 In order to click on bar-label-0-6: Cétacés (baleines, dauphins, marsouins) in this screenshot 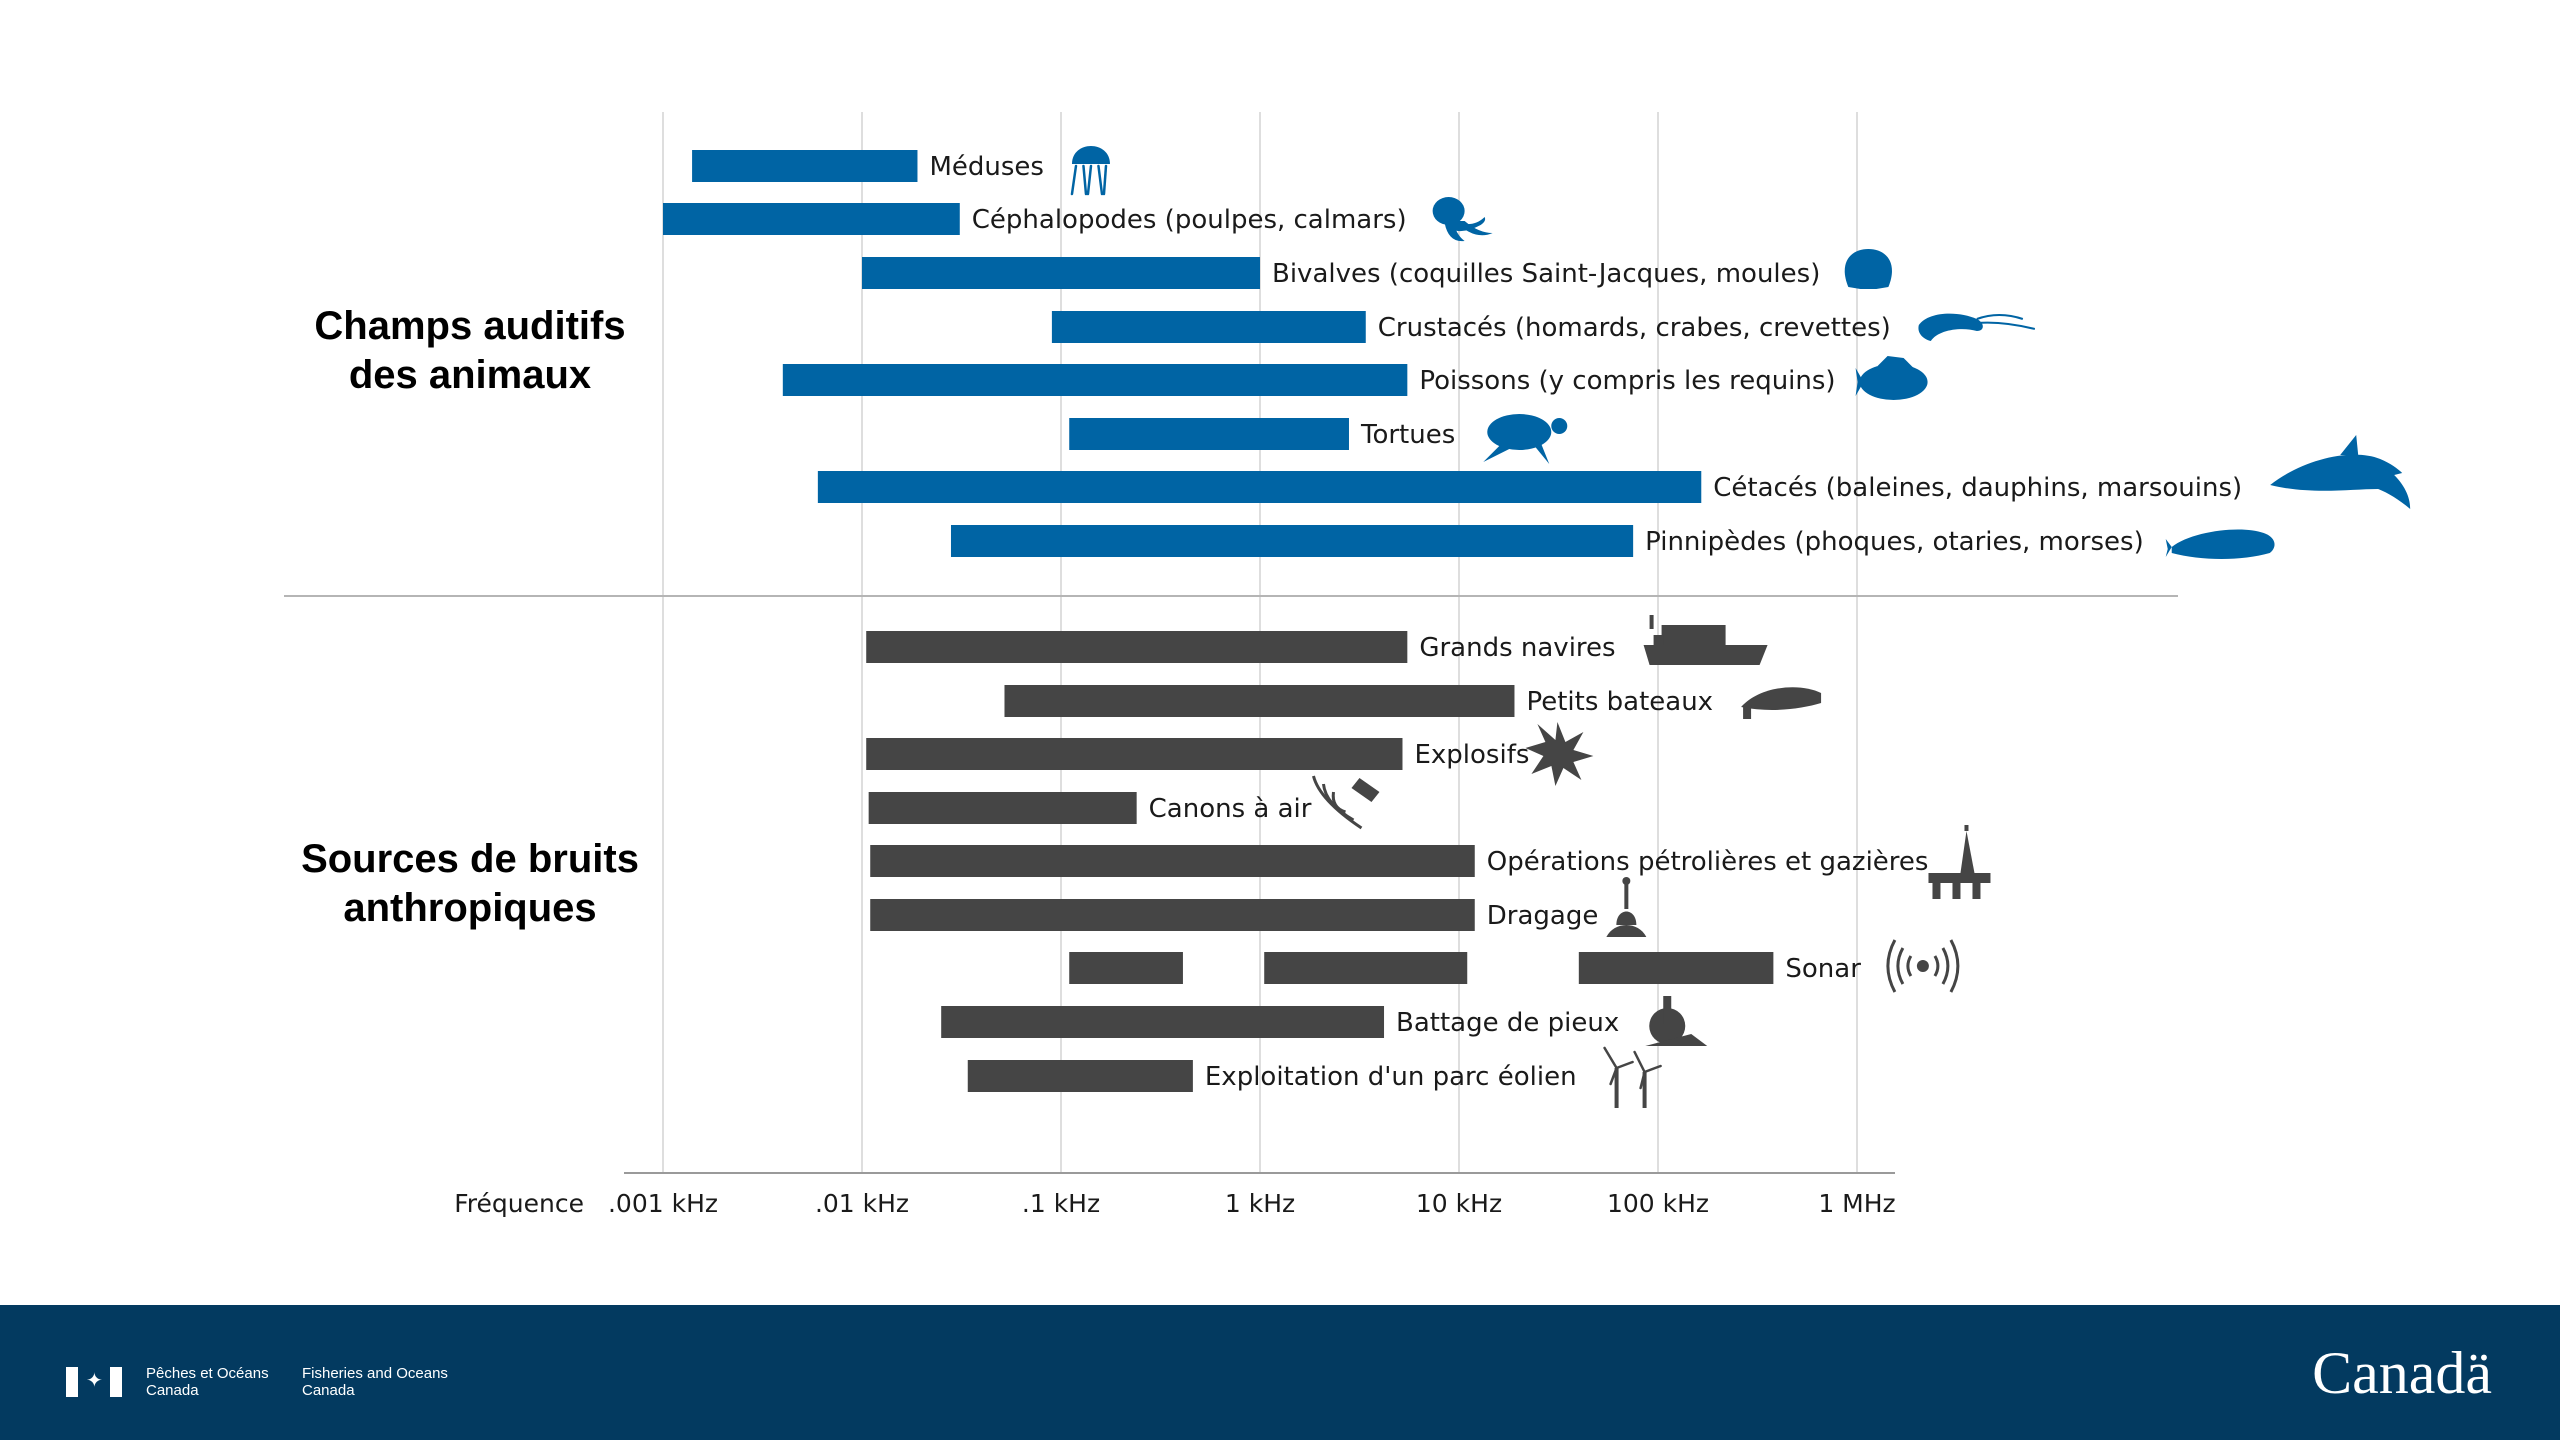, I will do `click(1977, 488)`.